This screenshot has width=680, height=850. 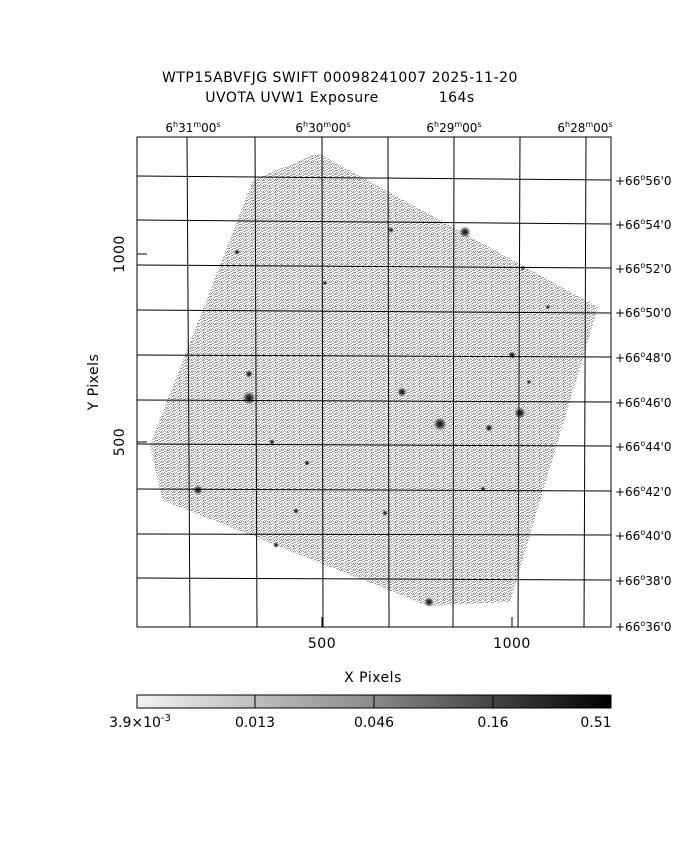 I want to click on dec-tick-label: +66o42'0, so click(x=643, y=491).